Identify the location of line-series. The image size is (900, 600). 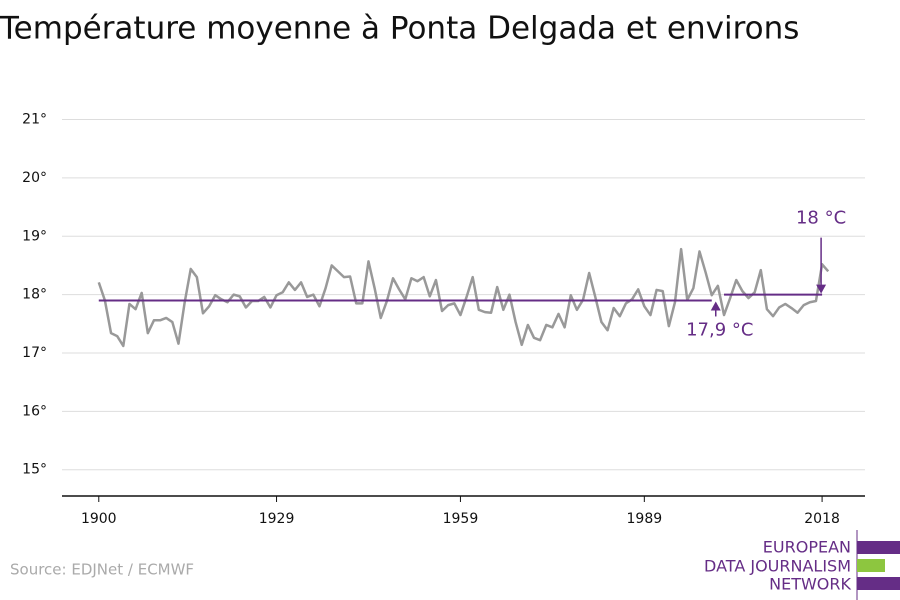
(463, 297).